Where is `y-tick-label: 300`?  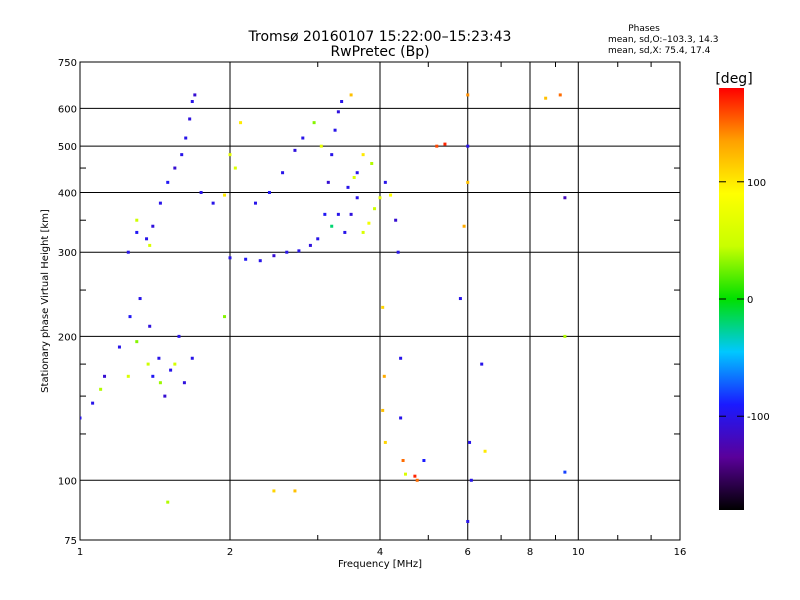
y-tick-label: 300 is located at coordinates (67, 253).